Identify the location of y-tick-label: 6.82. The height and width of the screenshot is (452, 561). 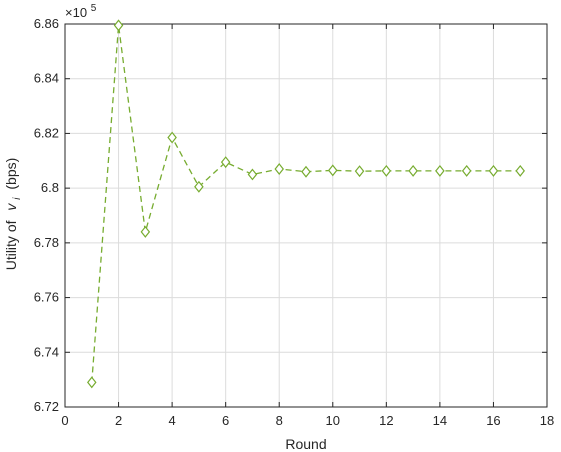
(46, 132).